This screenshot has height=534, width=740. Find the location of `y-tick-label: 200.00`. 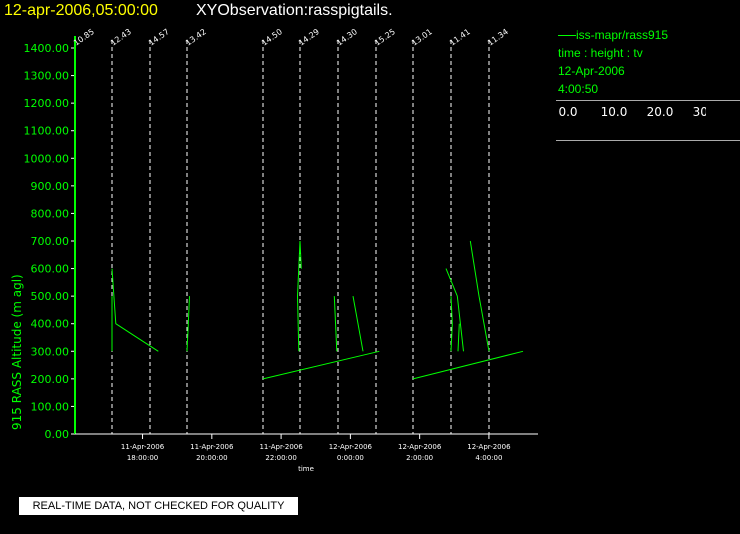

y-tick-label: 200.00 is located at coordinates (50, 379).